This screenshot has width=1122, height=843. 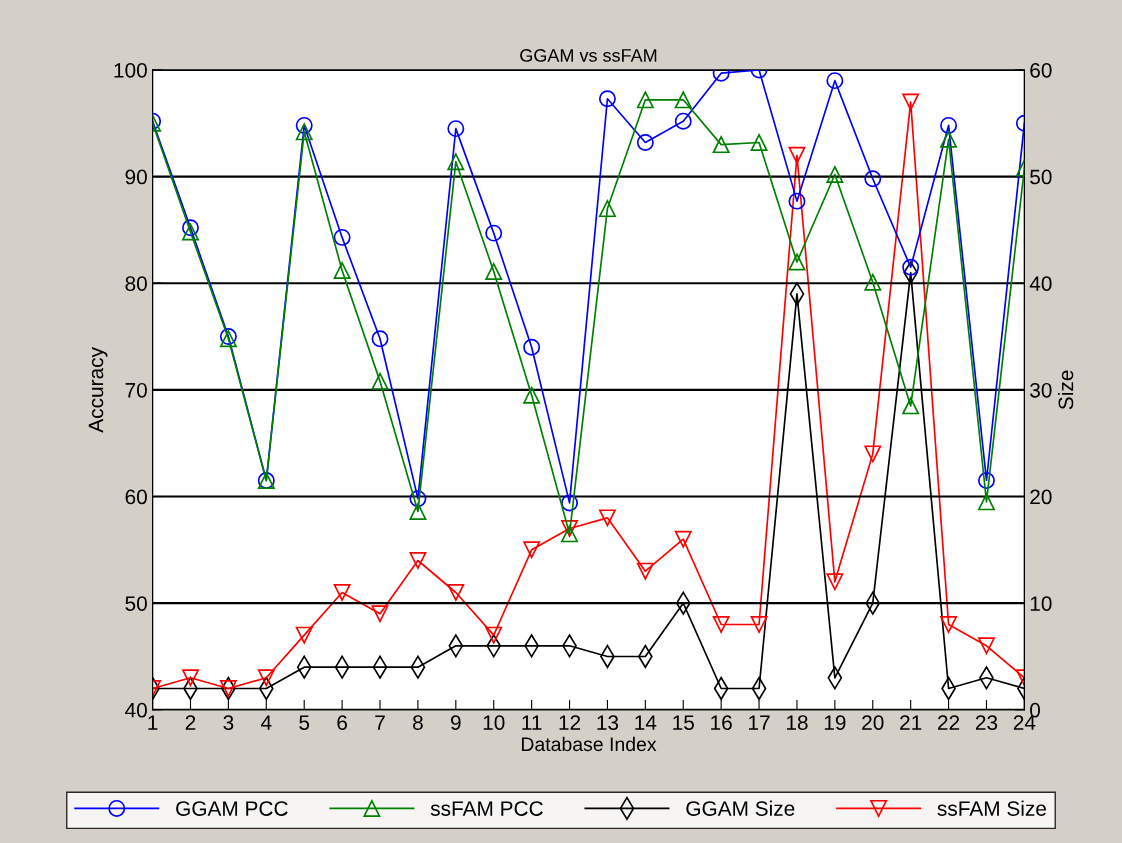 I want to click on y2-tick-label: 30, so click(x=1041, y=390).